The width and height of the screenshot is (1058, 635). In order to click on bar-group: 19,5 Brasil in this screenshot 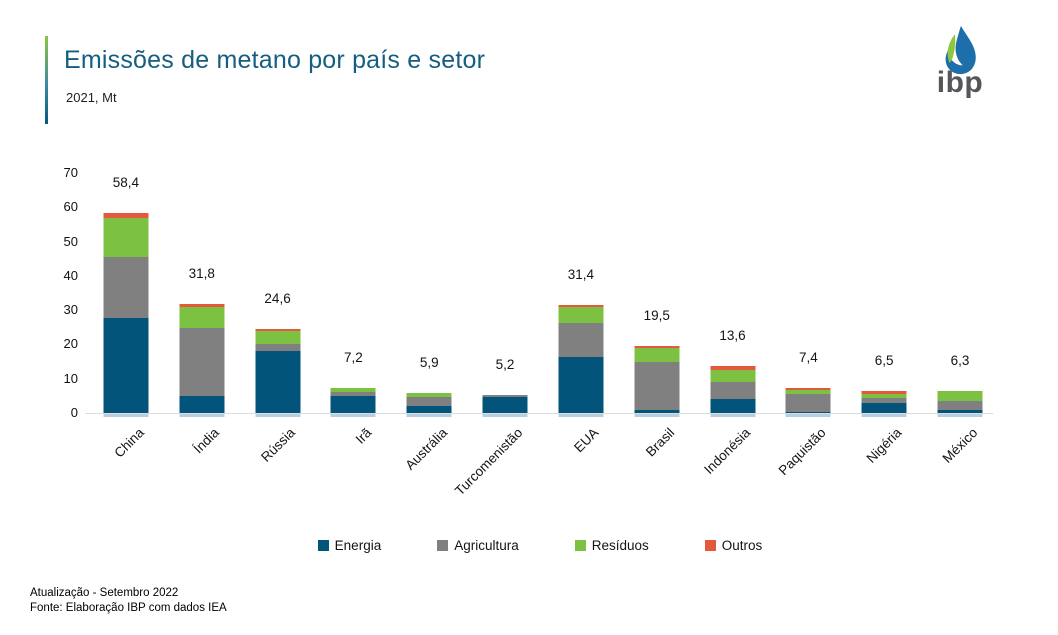, I will do `click(657, 316)`.